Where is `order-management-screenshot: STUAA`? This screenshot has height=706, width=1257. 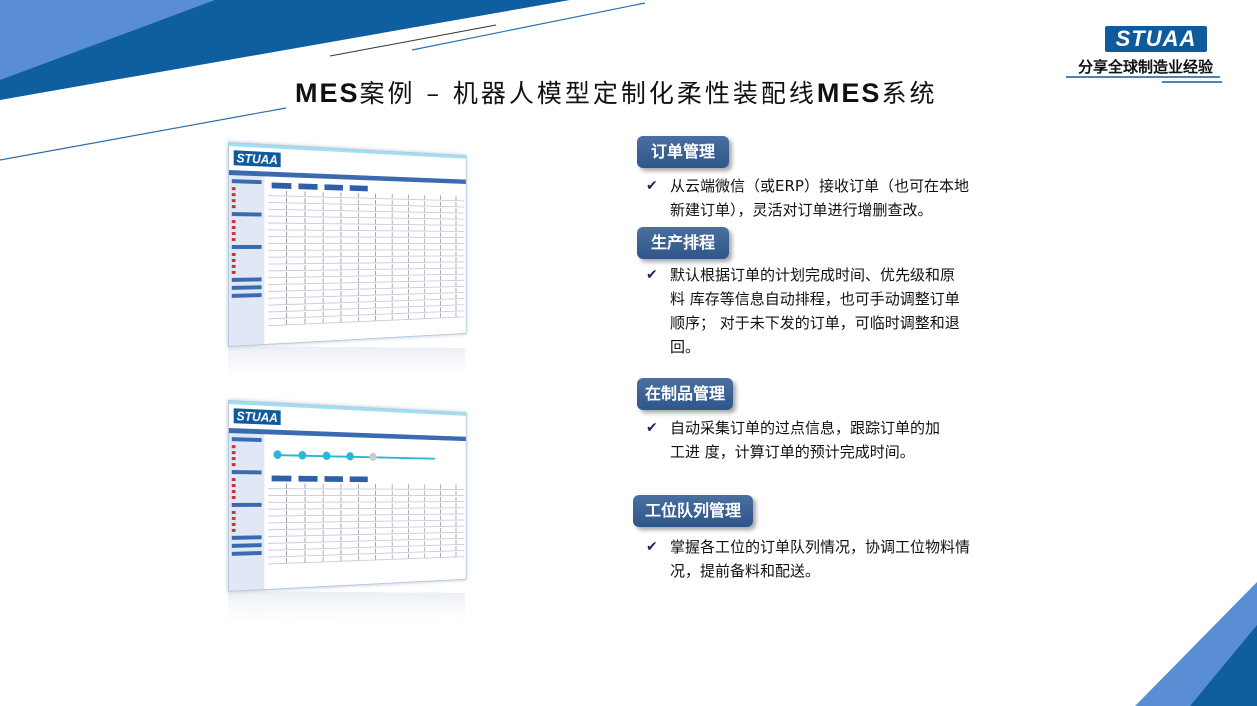
order-management-screenshot: STUAA is located at coordinates (347, 244).